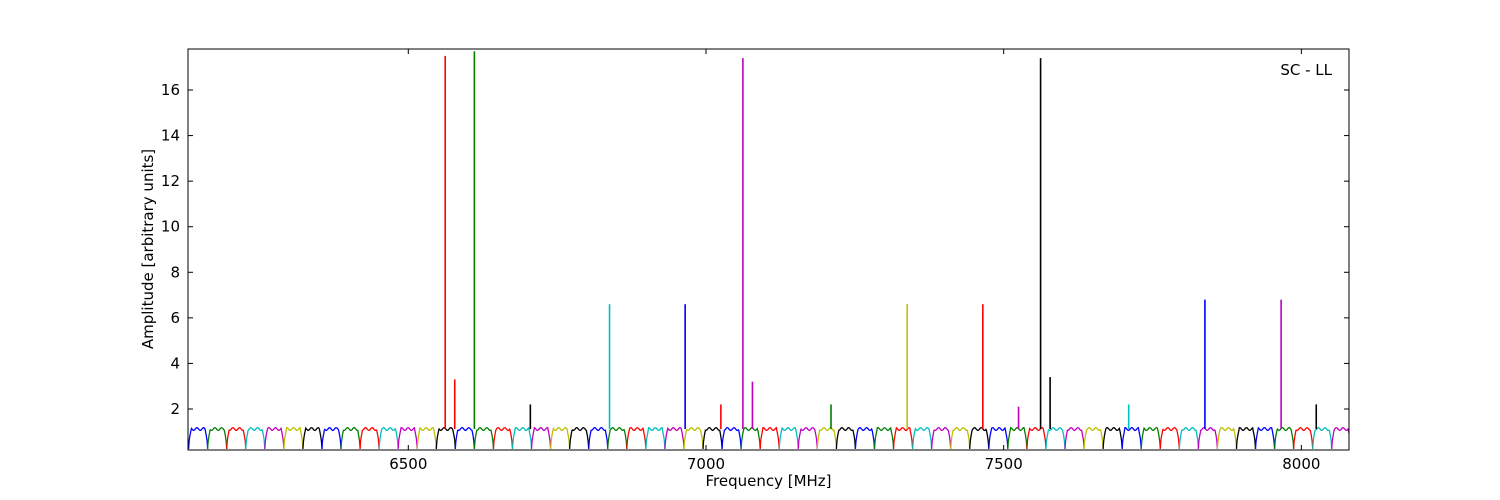  I want to click on y-tick-label: 16, so click(170, 90).